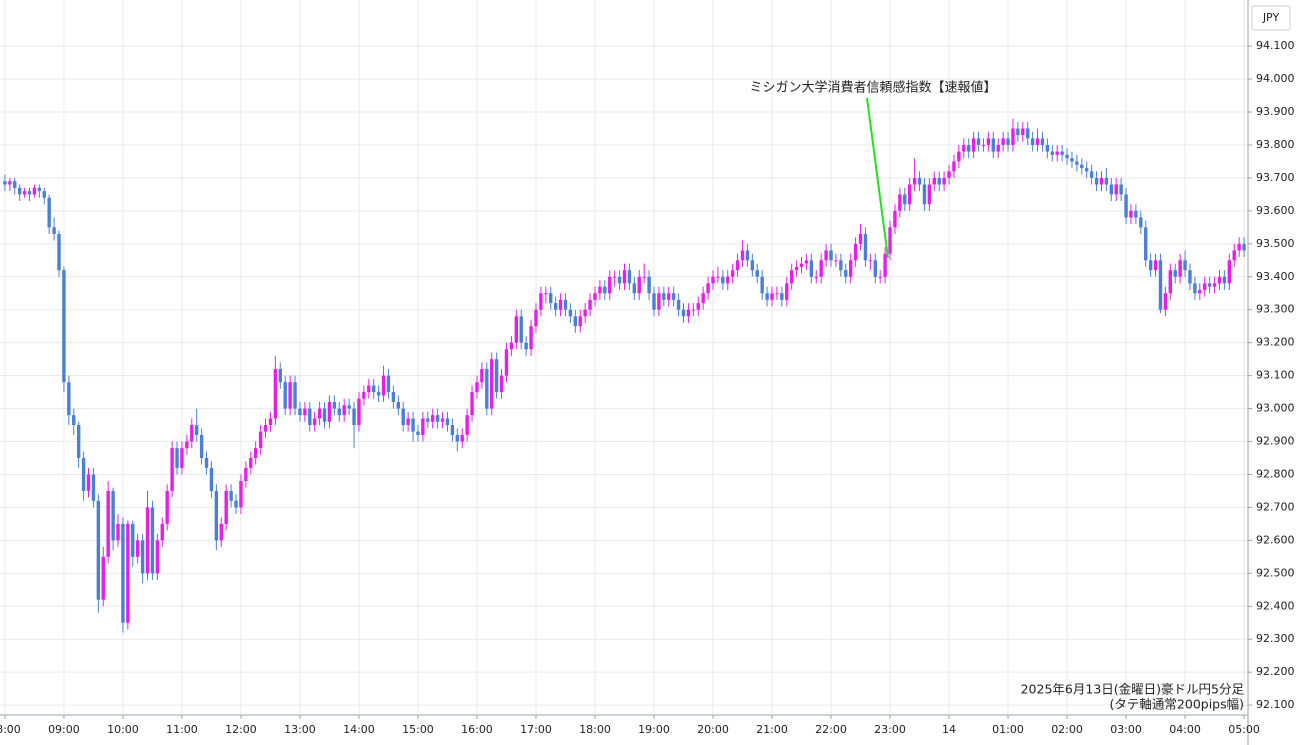  What do you see at coordinates (1275, 539) in the screenshot?
I see `y-tick-label: 92.600` at bounding box center [1275, 539].